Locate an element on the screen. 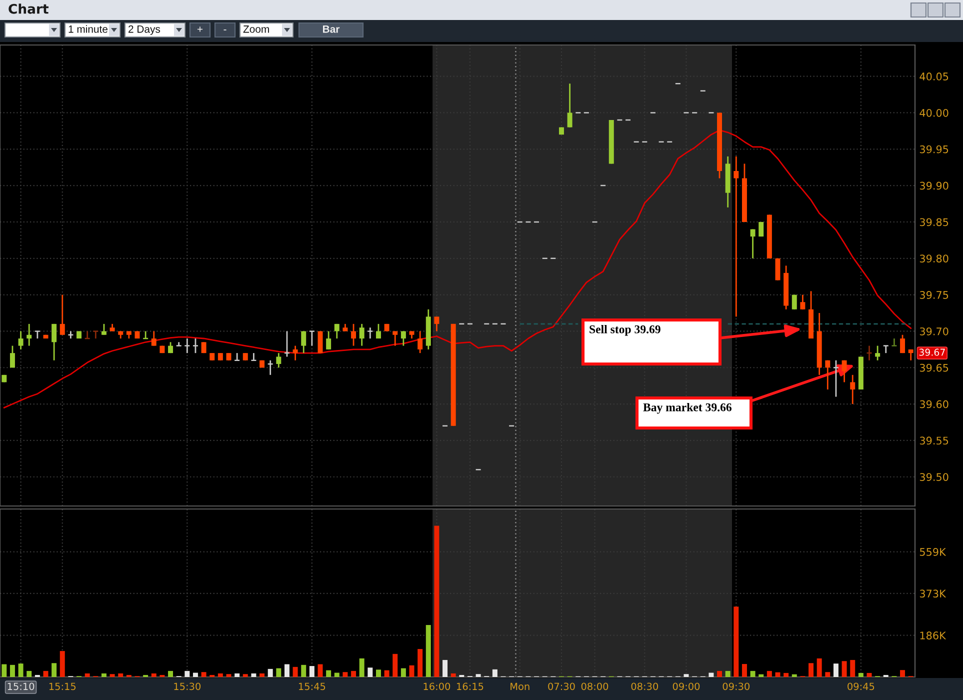  x-tick-label: Mon is located at coordinates (520, 686).